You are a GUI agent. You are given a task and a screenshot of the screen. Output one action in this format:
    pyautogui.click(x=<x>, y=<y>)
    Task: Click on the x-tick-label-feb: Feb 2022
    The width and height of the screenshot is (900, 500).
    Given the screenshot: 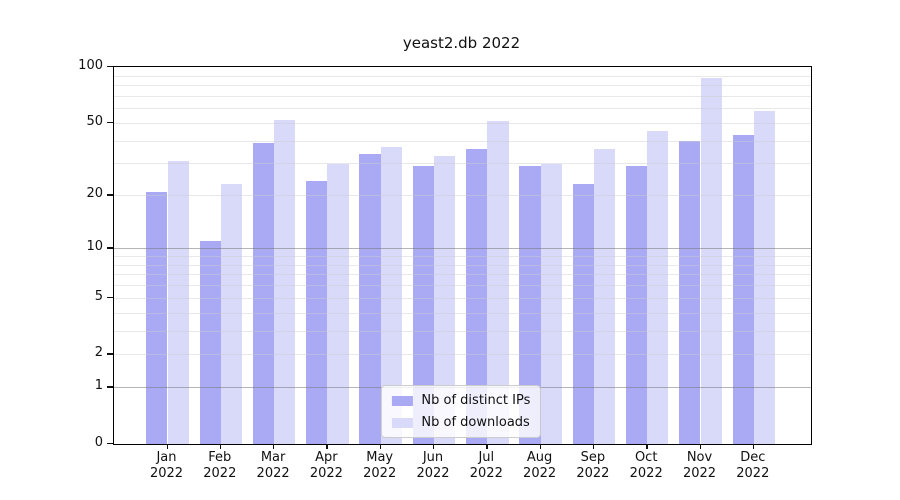 What is the action you would take?
    pyautogui.click(x=220, y=465)
    